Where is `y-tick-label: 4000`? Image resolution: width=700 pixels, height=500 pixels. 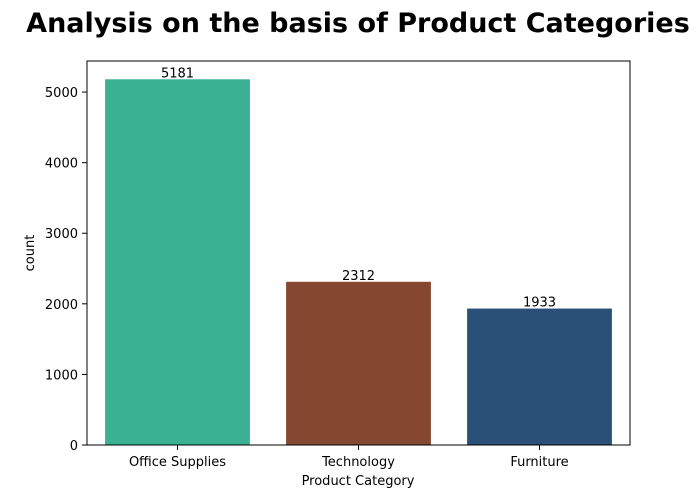
y-tick-label: 4000 is located at coordinates (61, 164).